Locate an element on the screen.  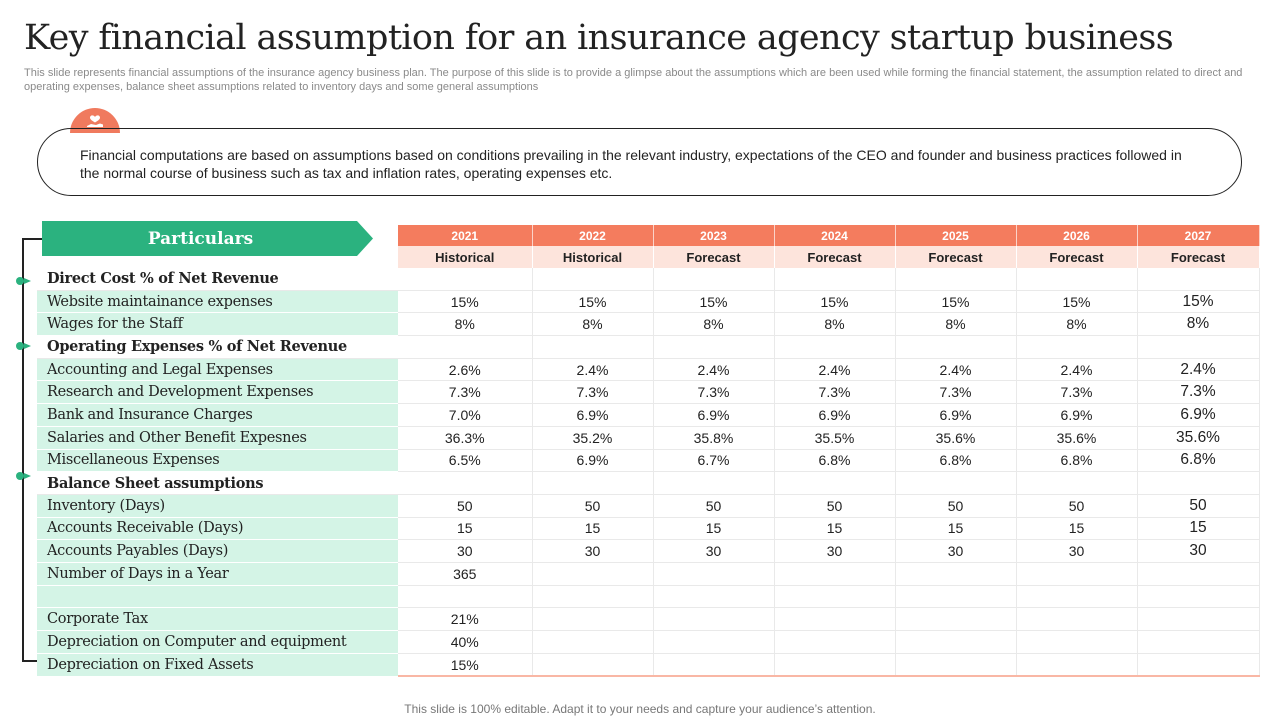
bracket-top-tick is located at coordinates (32, 239).